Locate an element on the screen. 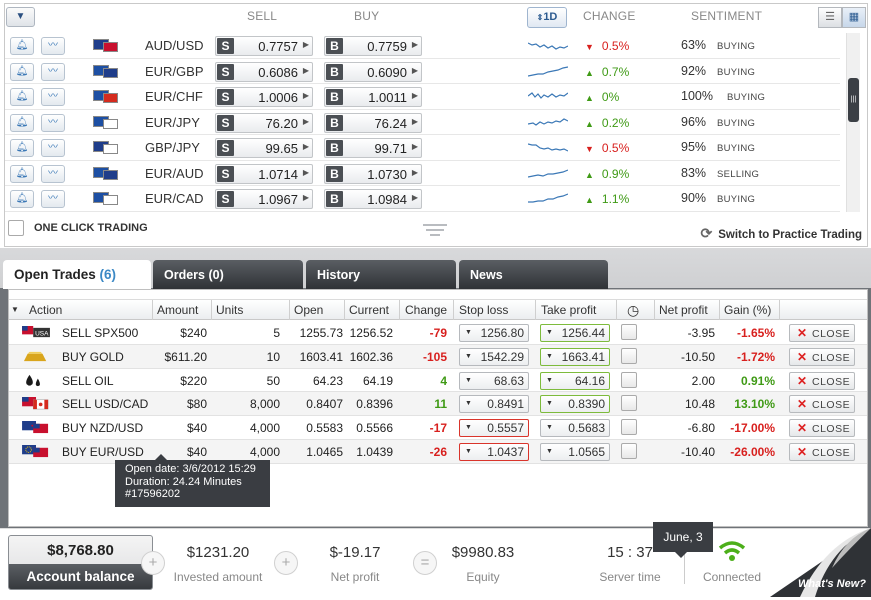  buy-price-button: B 1.0984 ▶ is located at coordinates (373, 199).